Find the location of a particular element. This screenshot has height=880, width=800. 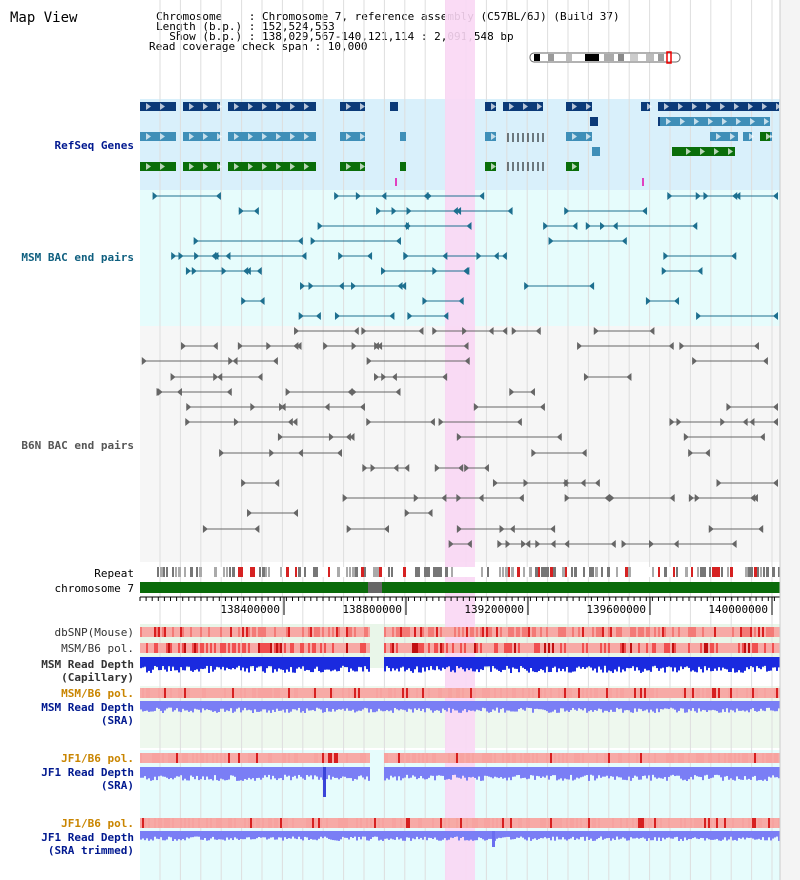

msm-bac-track-label: MSM BAC end pairs is located at coordinates (77, 257).